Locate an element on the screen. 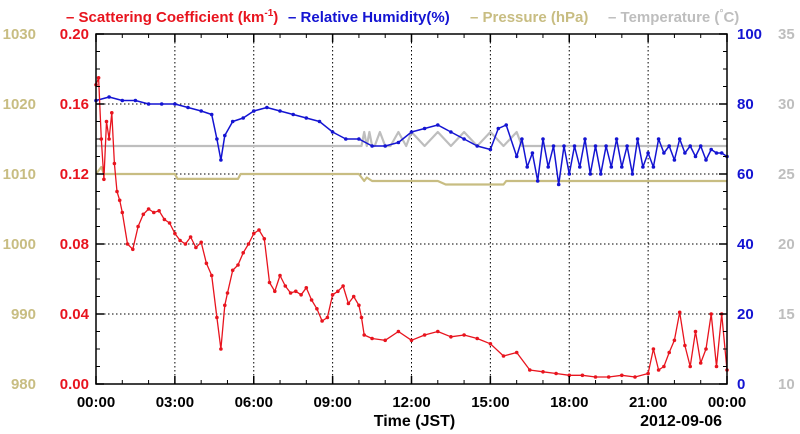 The height and width of the screenshot is (434, 800). temperature-tick-label: 30 is located at coordinates (786, 104).